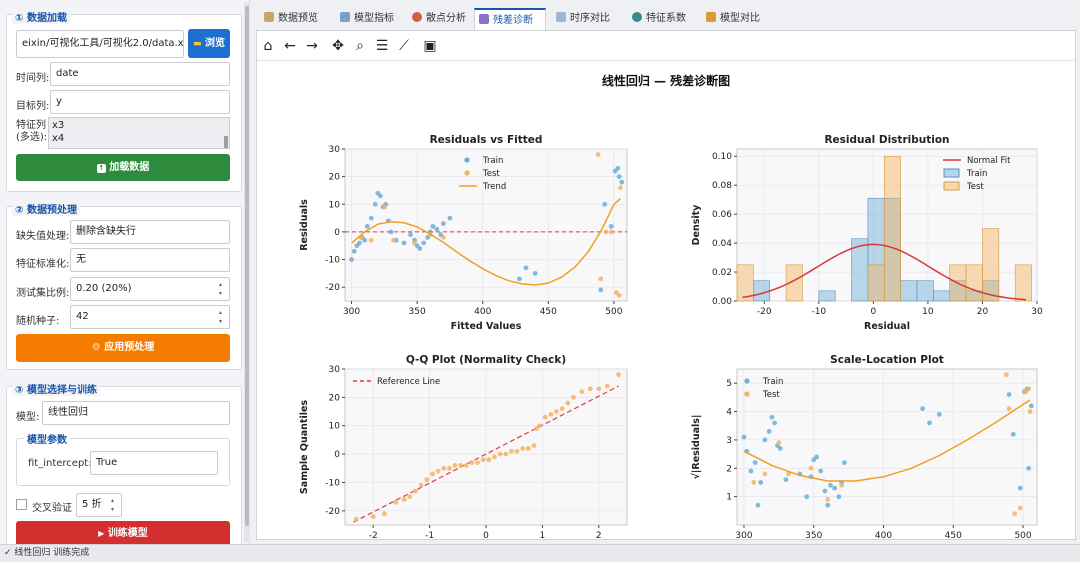 This screenshot has width=1080, height=562. I want to click on feature-item: x3, so click(58, 125).